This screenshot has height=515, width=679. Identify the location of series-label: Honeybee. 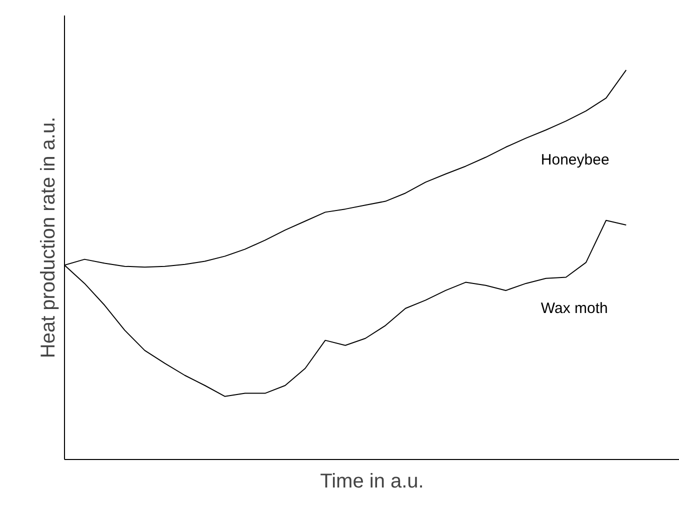
(575, 160).